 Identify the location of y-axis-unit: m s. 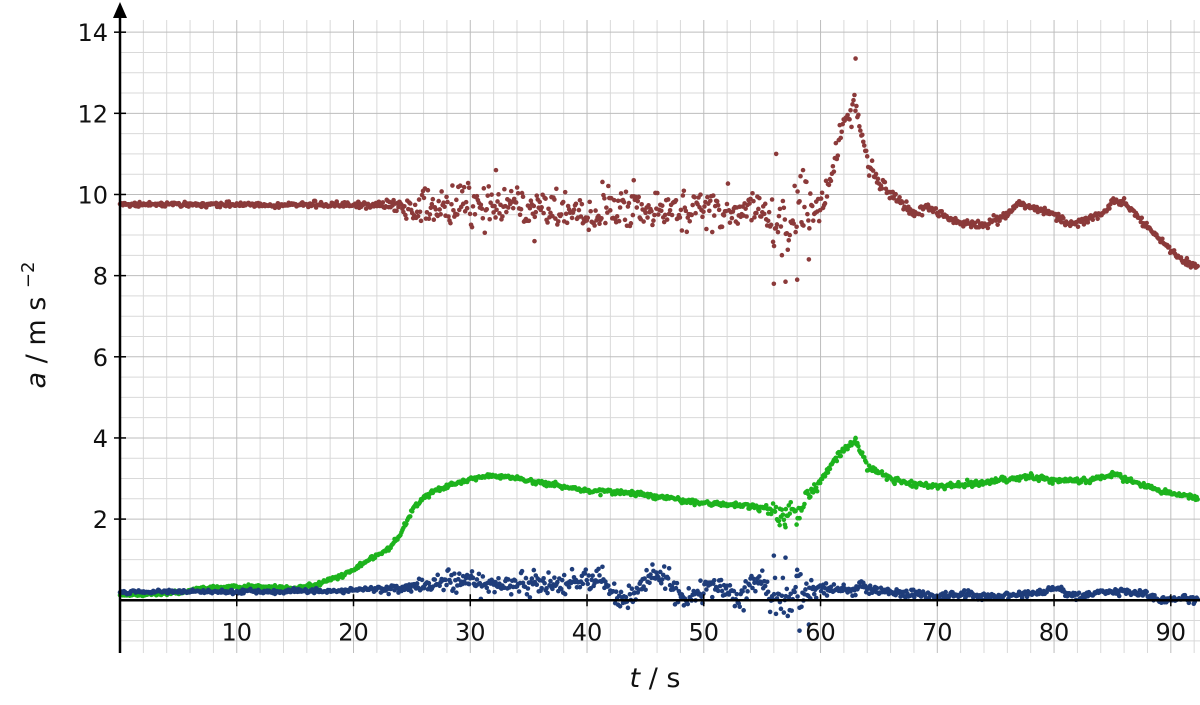
(36, 321).